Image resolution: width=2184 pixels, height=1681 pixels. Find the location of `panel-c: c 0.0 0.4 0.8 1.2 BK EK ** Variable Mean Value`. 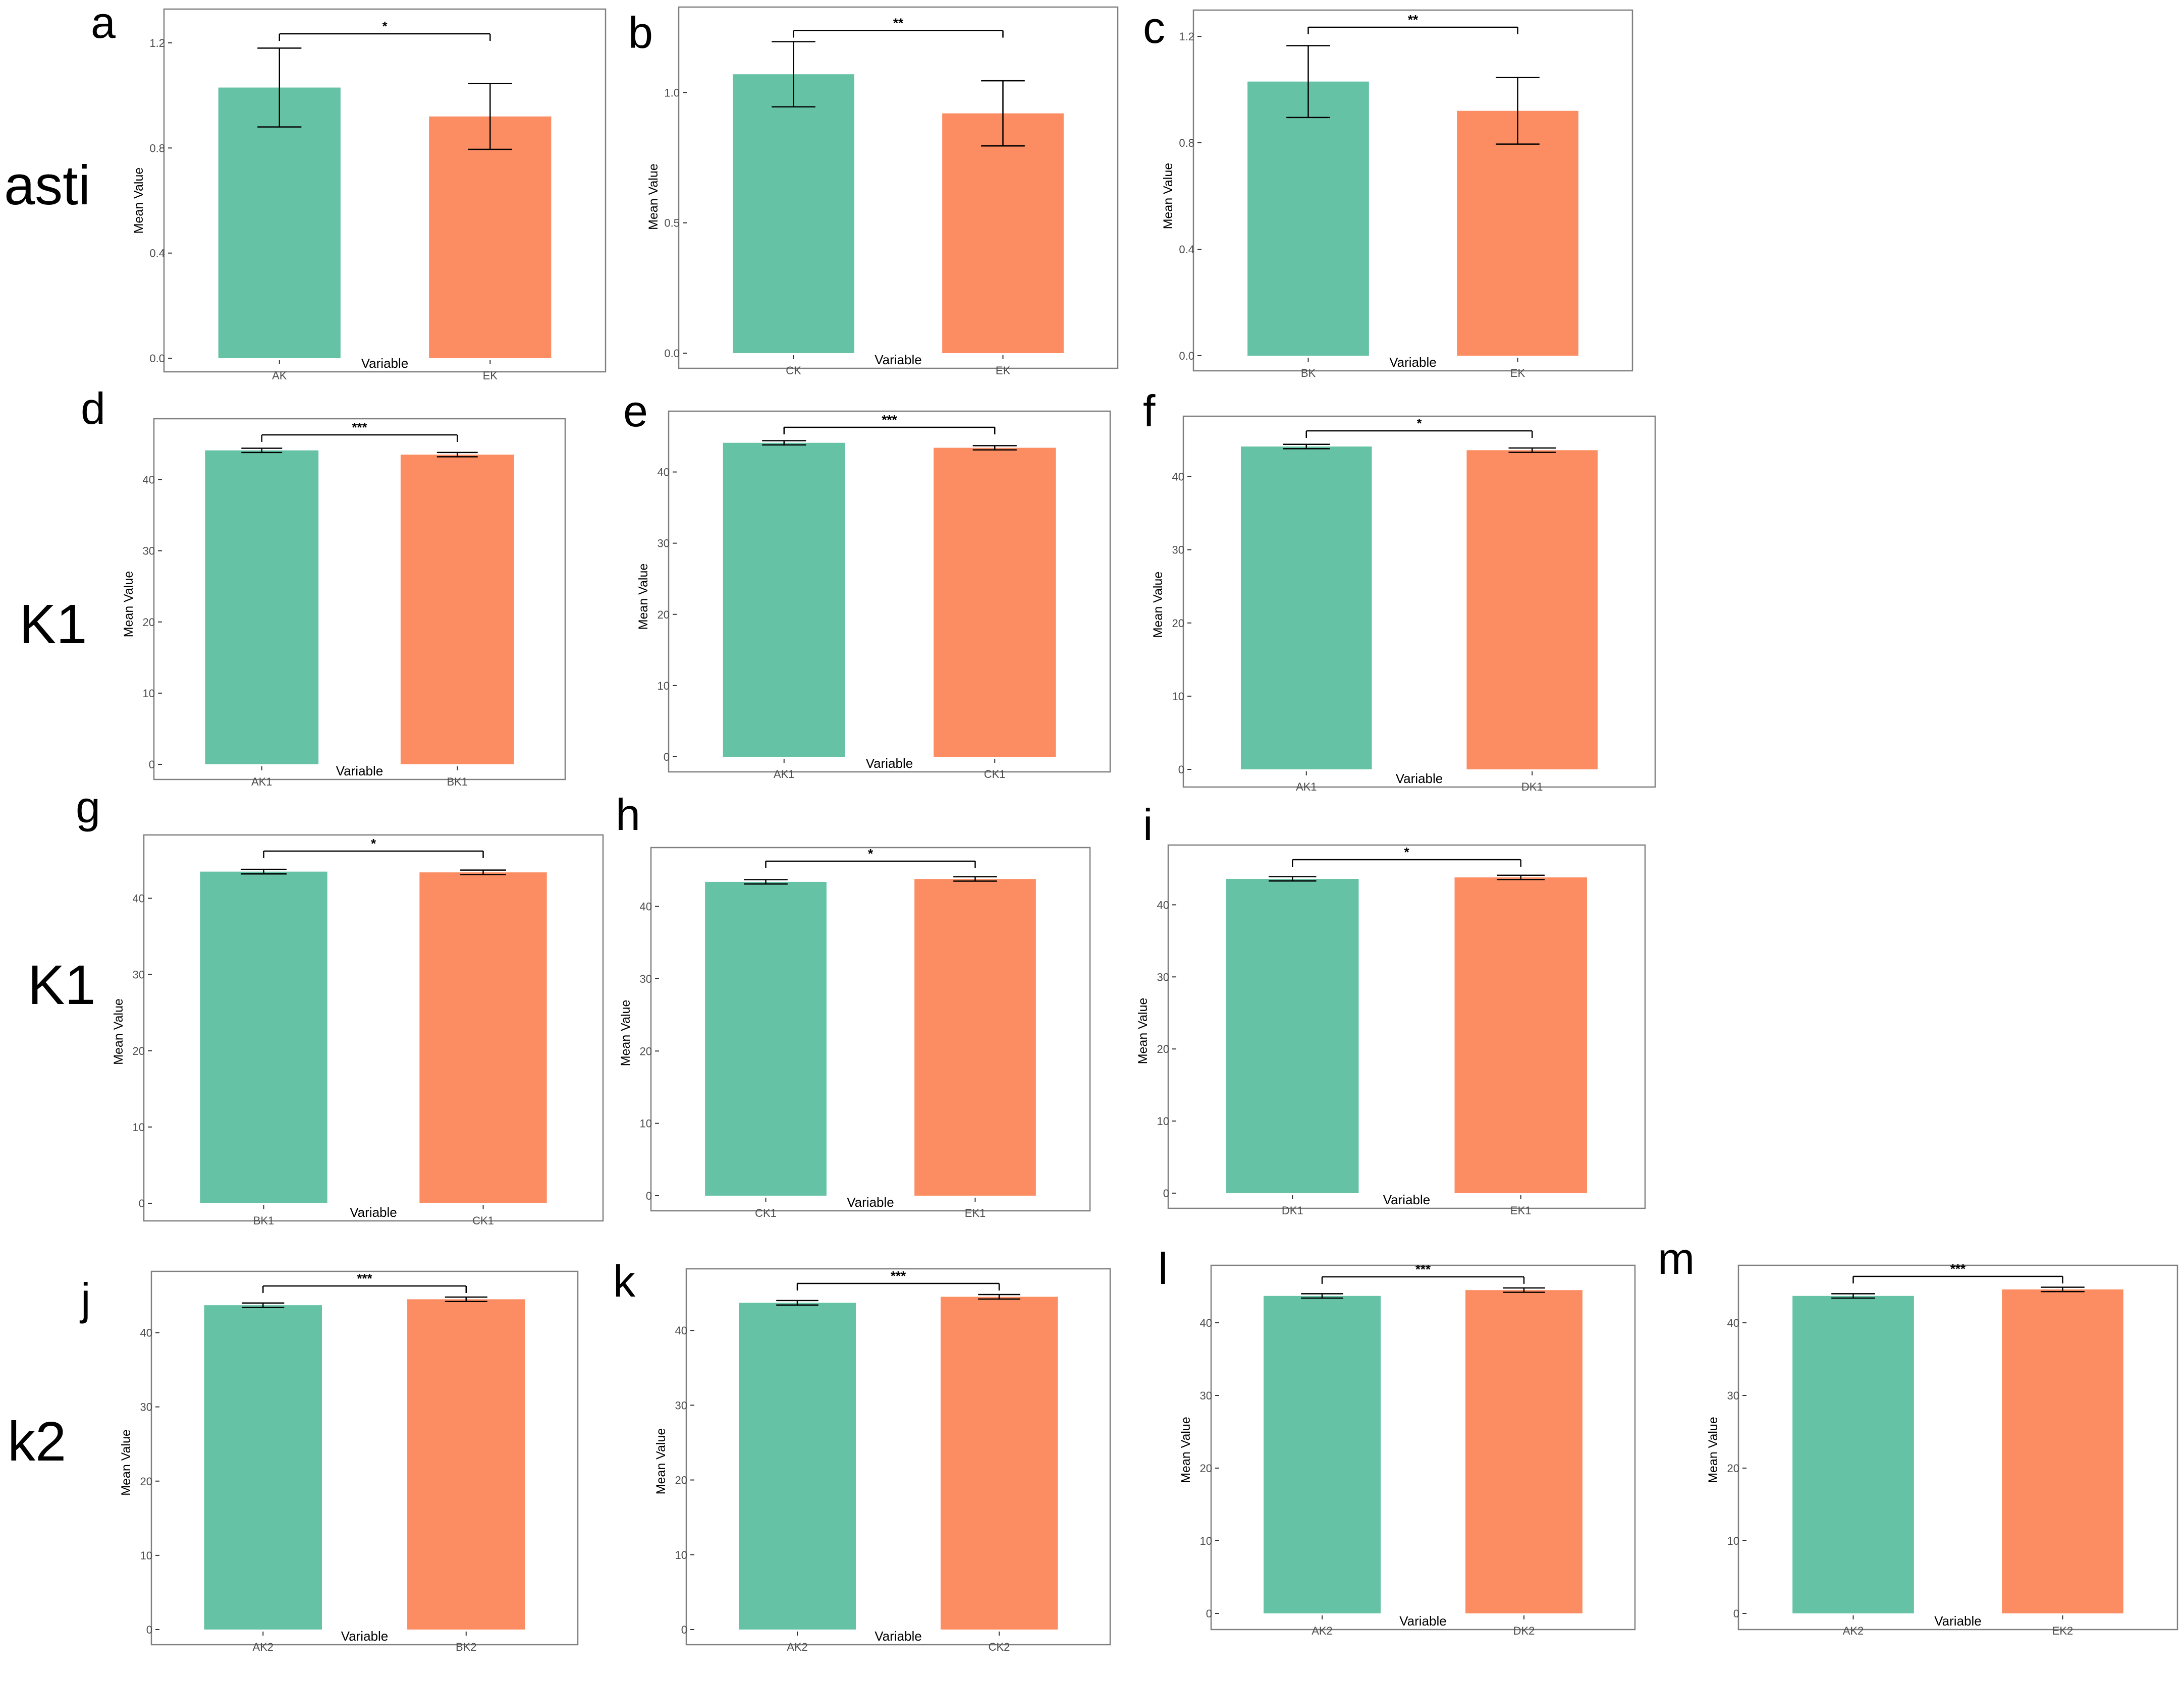

panel-c: c 0.0 0.4 0.8 1.2 BK EK ** Variable Mean Value is located at coordinates (1388, 191).